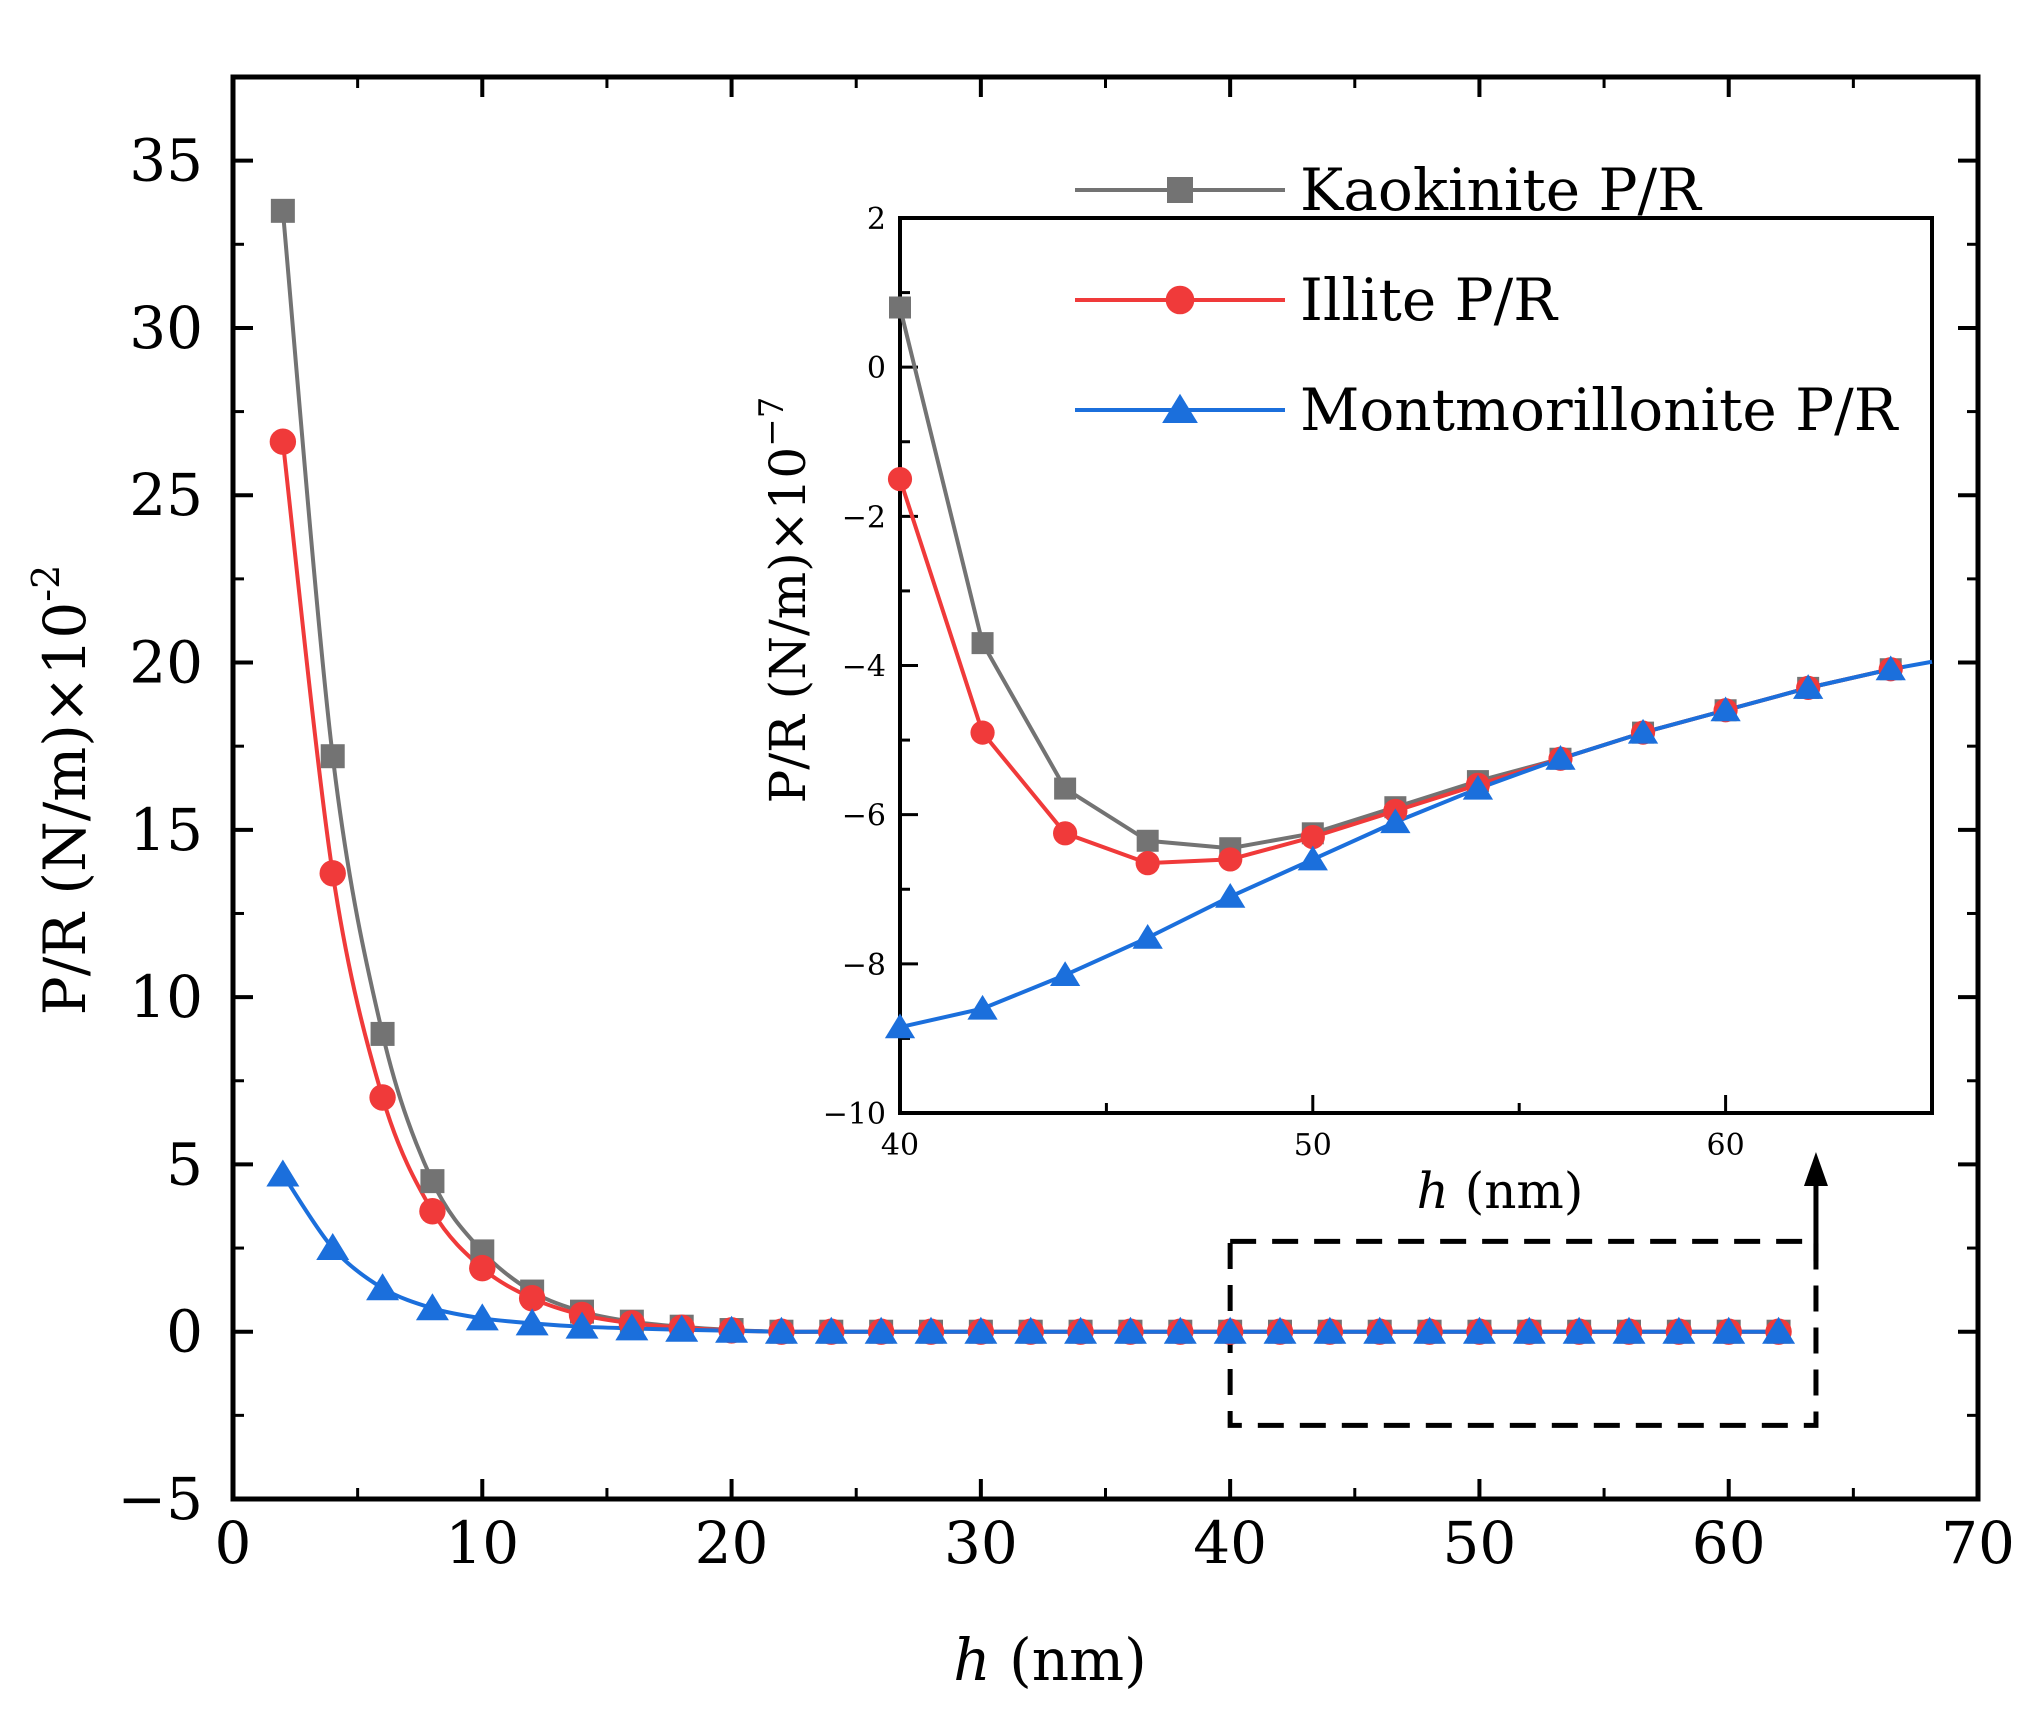 Image resolution: width=2021 pixels, height=1713 pixels. What do you see at coordinates (1501, 190) in the screenshot?
I see `legend-label: Kaokinite P/R` at bounding box center [1501, 190].